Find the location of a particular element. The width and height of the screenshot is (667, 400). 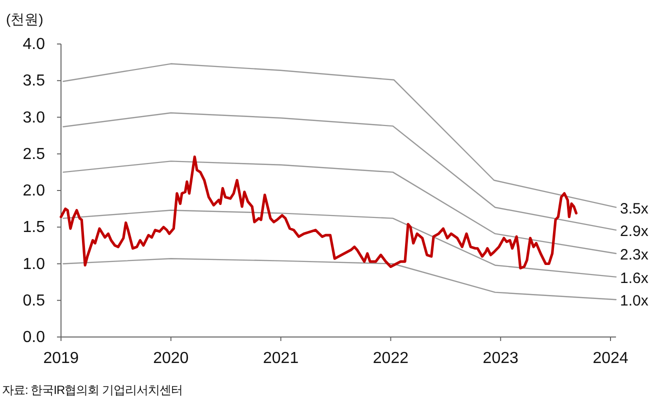

x-tick-label: 2022 is located at coordinates (390, 358).